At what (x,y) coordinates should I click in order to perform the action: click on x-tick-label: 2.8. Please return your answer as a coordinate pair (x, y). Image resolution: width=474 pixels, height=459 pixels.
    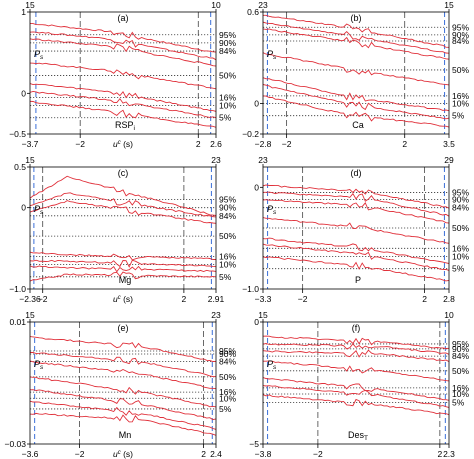
    Looking at the image, I should click on (449, 299).